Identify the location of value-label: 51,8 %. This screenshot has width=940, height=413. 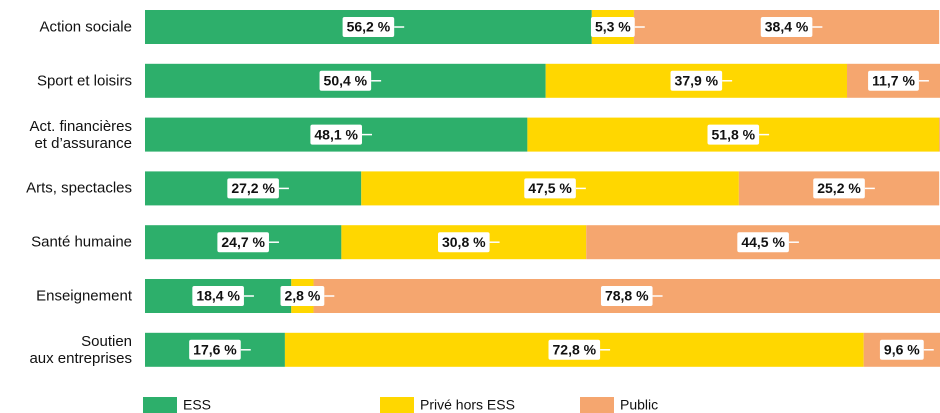
(734, 134).